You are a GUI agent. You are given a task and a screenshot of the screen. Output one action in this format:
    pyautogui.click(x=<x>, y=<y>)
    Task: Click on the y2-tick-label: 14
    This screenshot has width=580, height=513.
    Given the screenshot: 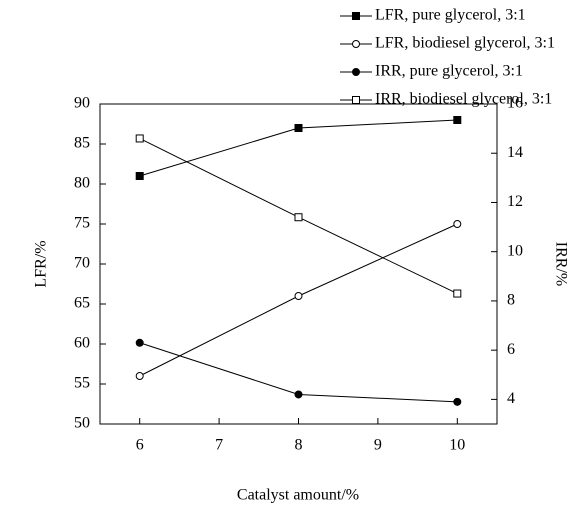 What is the action you would take?
    pyautogui.click(x=515, y=152)
    